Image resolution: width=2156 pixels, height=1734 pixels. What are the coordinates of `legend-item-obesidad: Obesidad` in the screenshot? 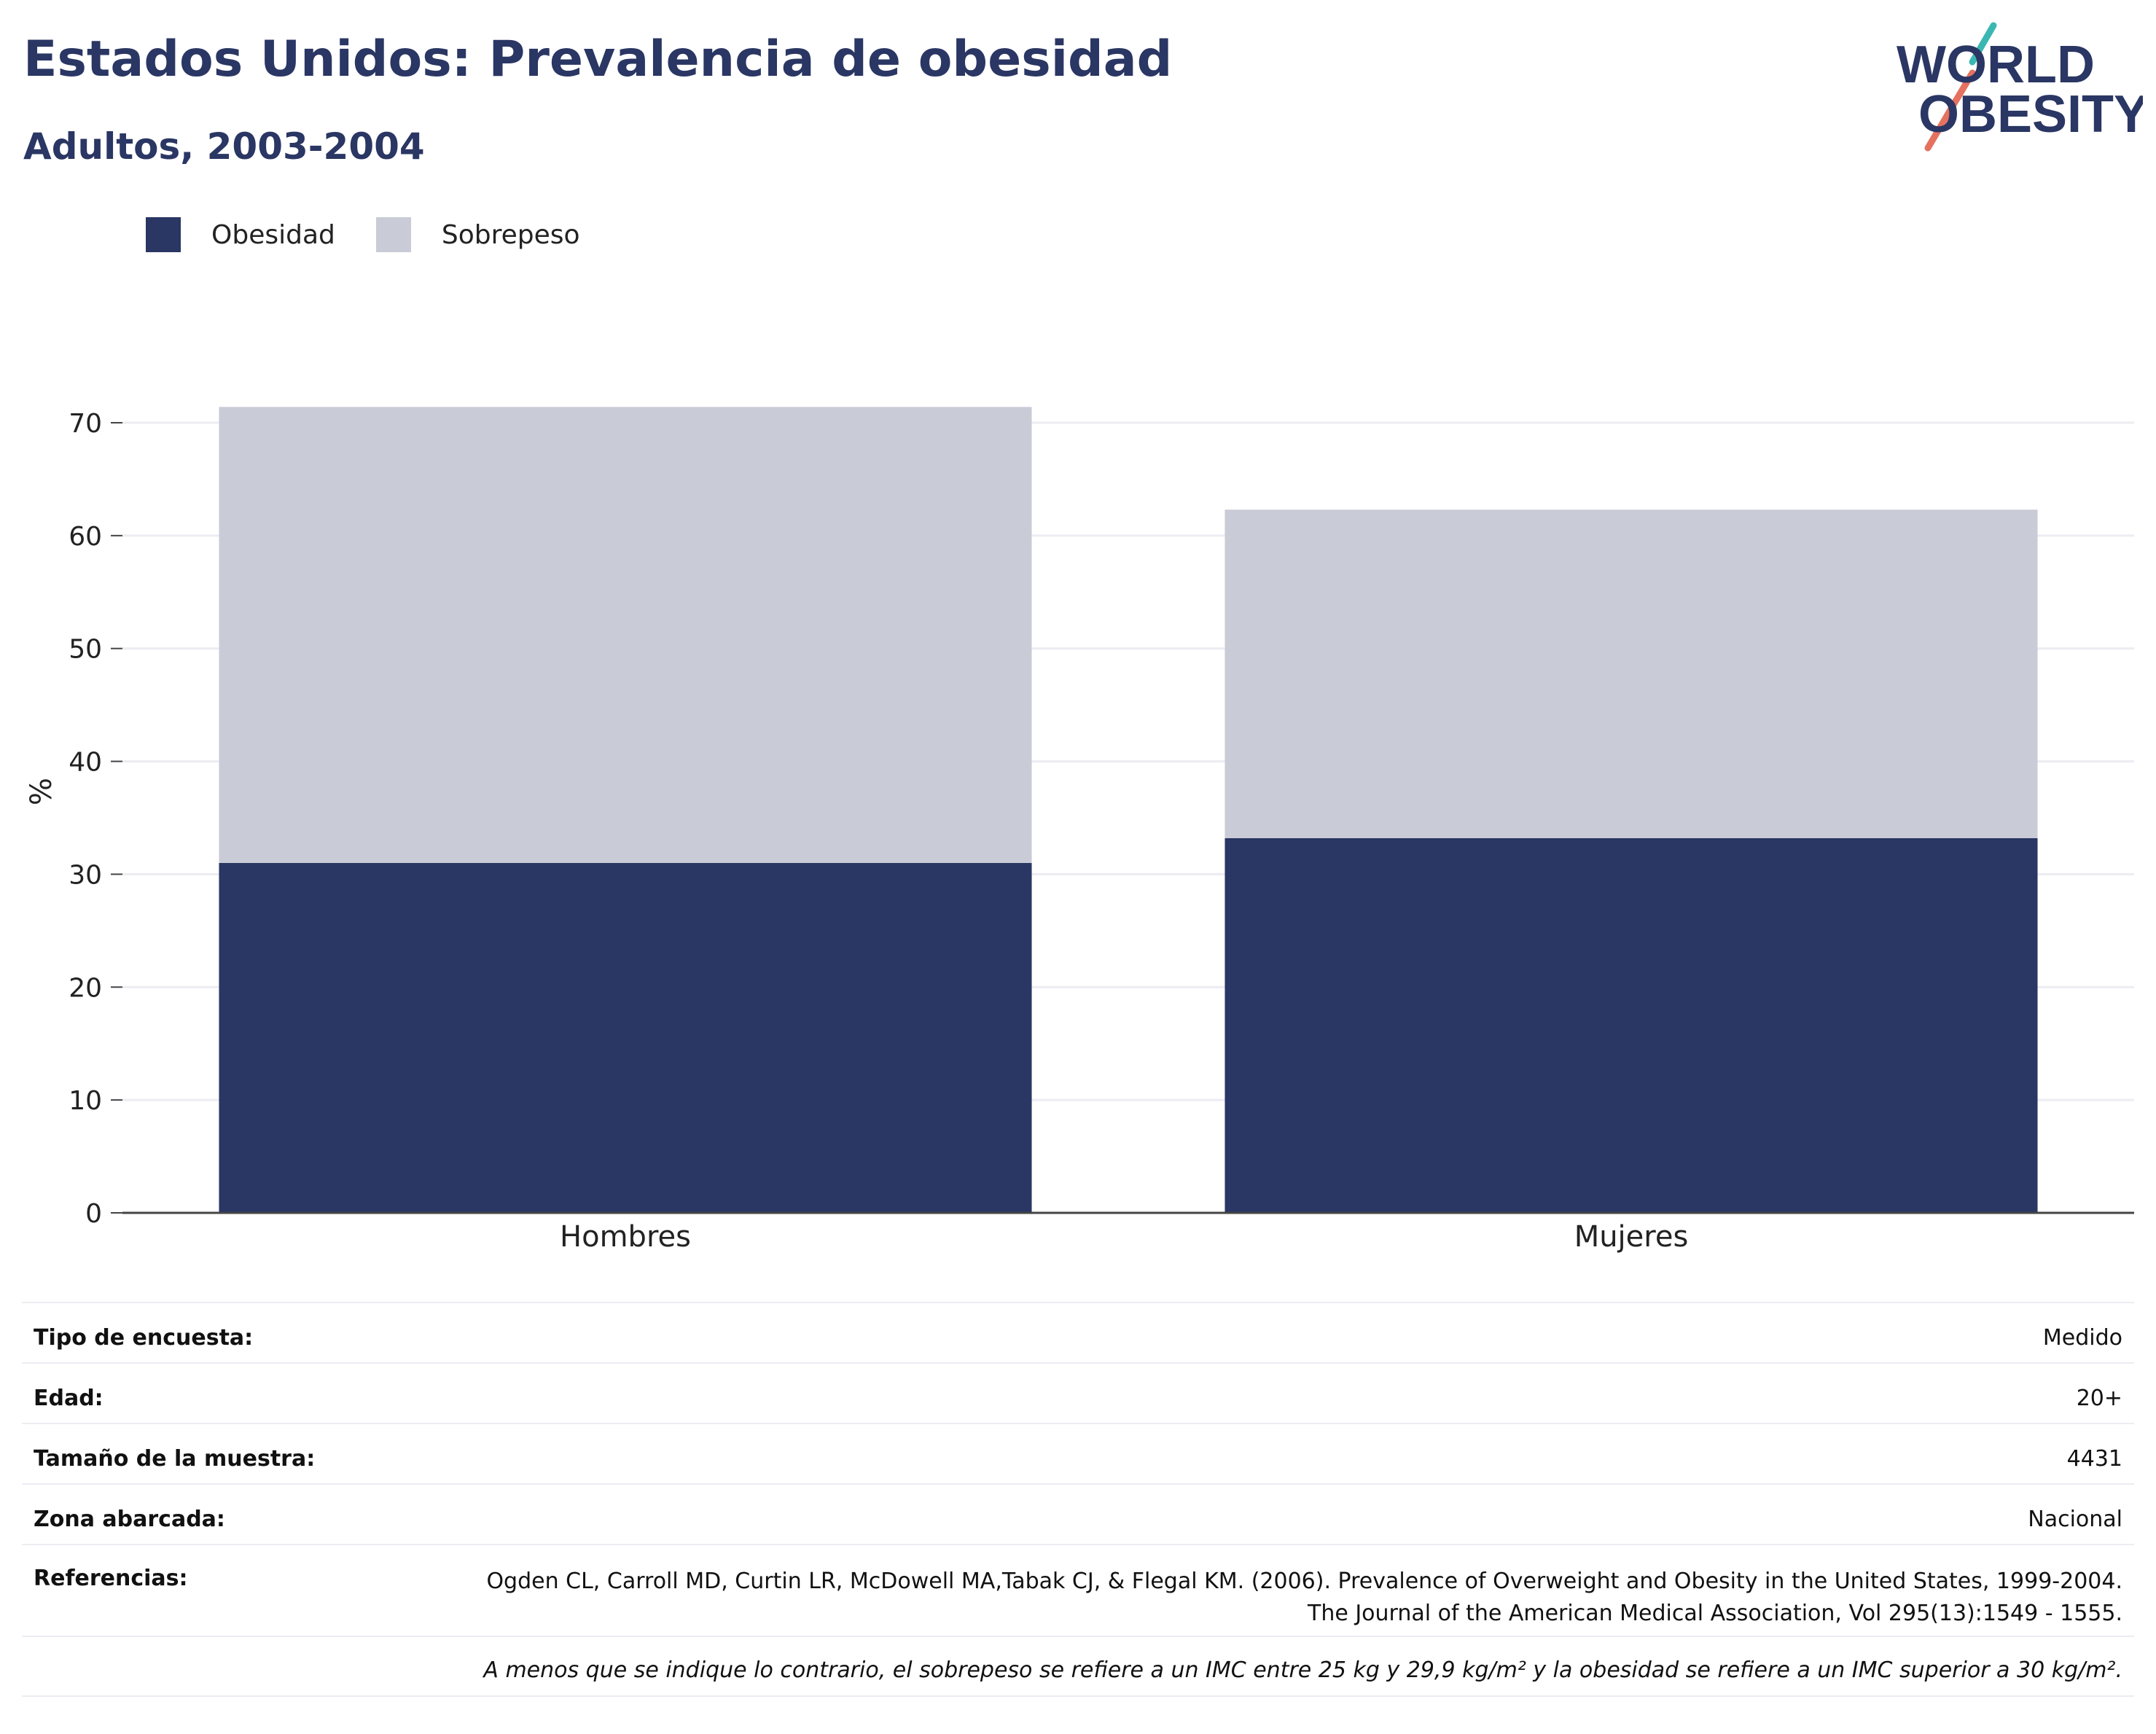 It's located at (240, 234).